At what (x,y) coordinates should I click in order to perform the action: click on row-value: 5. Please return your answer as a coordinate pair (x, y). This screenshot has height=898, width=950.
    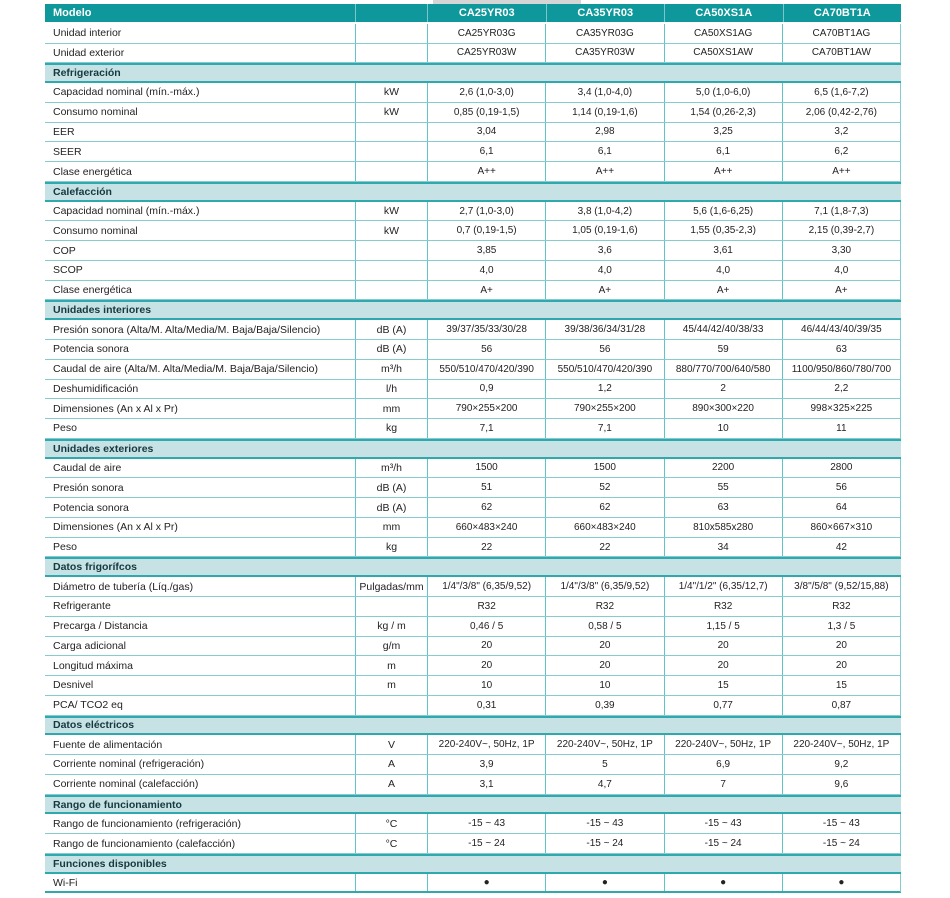
    Looking at the image, I should click on (604, 764).